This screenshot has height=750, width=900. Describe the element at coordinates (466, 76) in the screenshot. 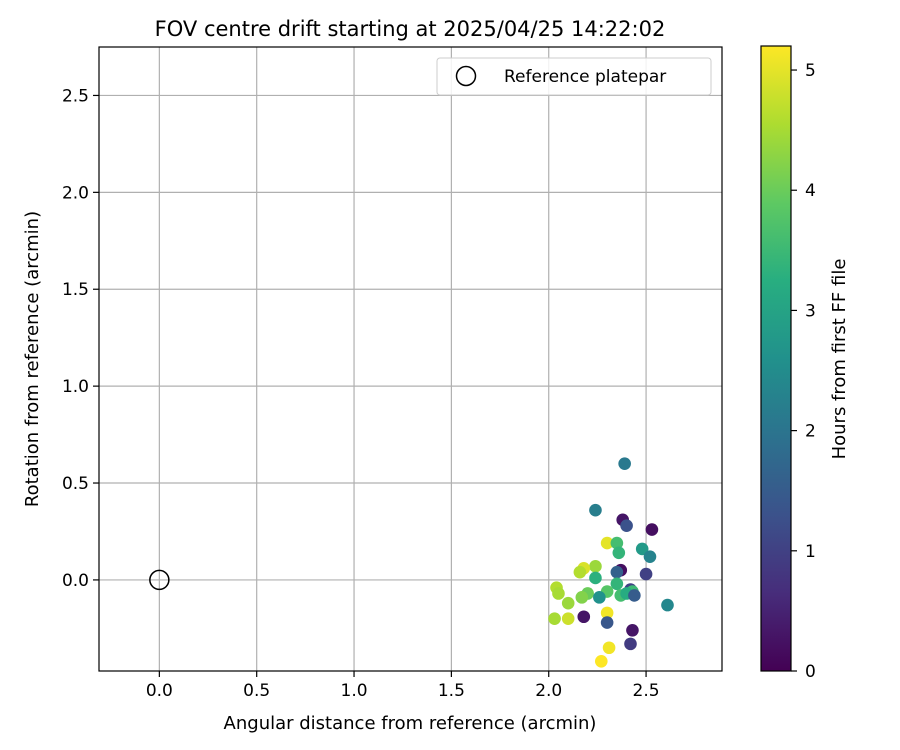

I see `legend-reference-marker` at that location.